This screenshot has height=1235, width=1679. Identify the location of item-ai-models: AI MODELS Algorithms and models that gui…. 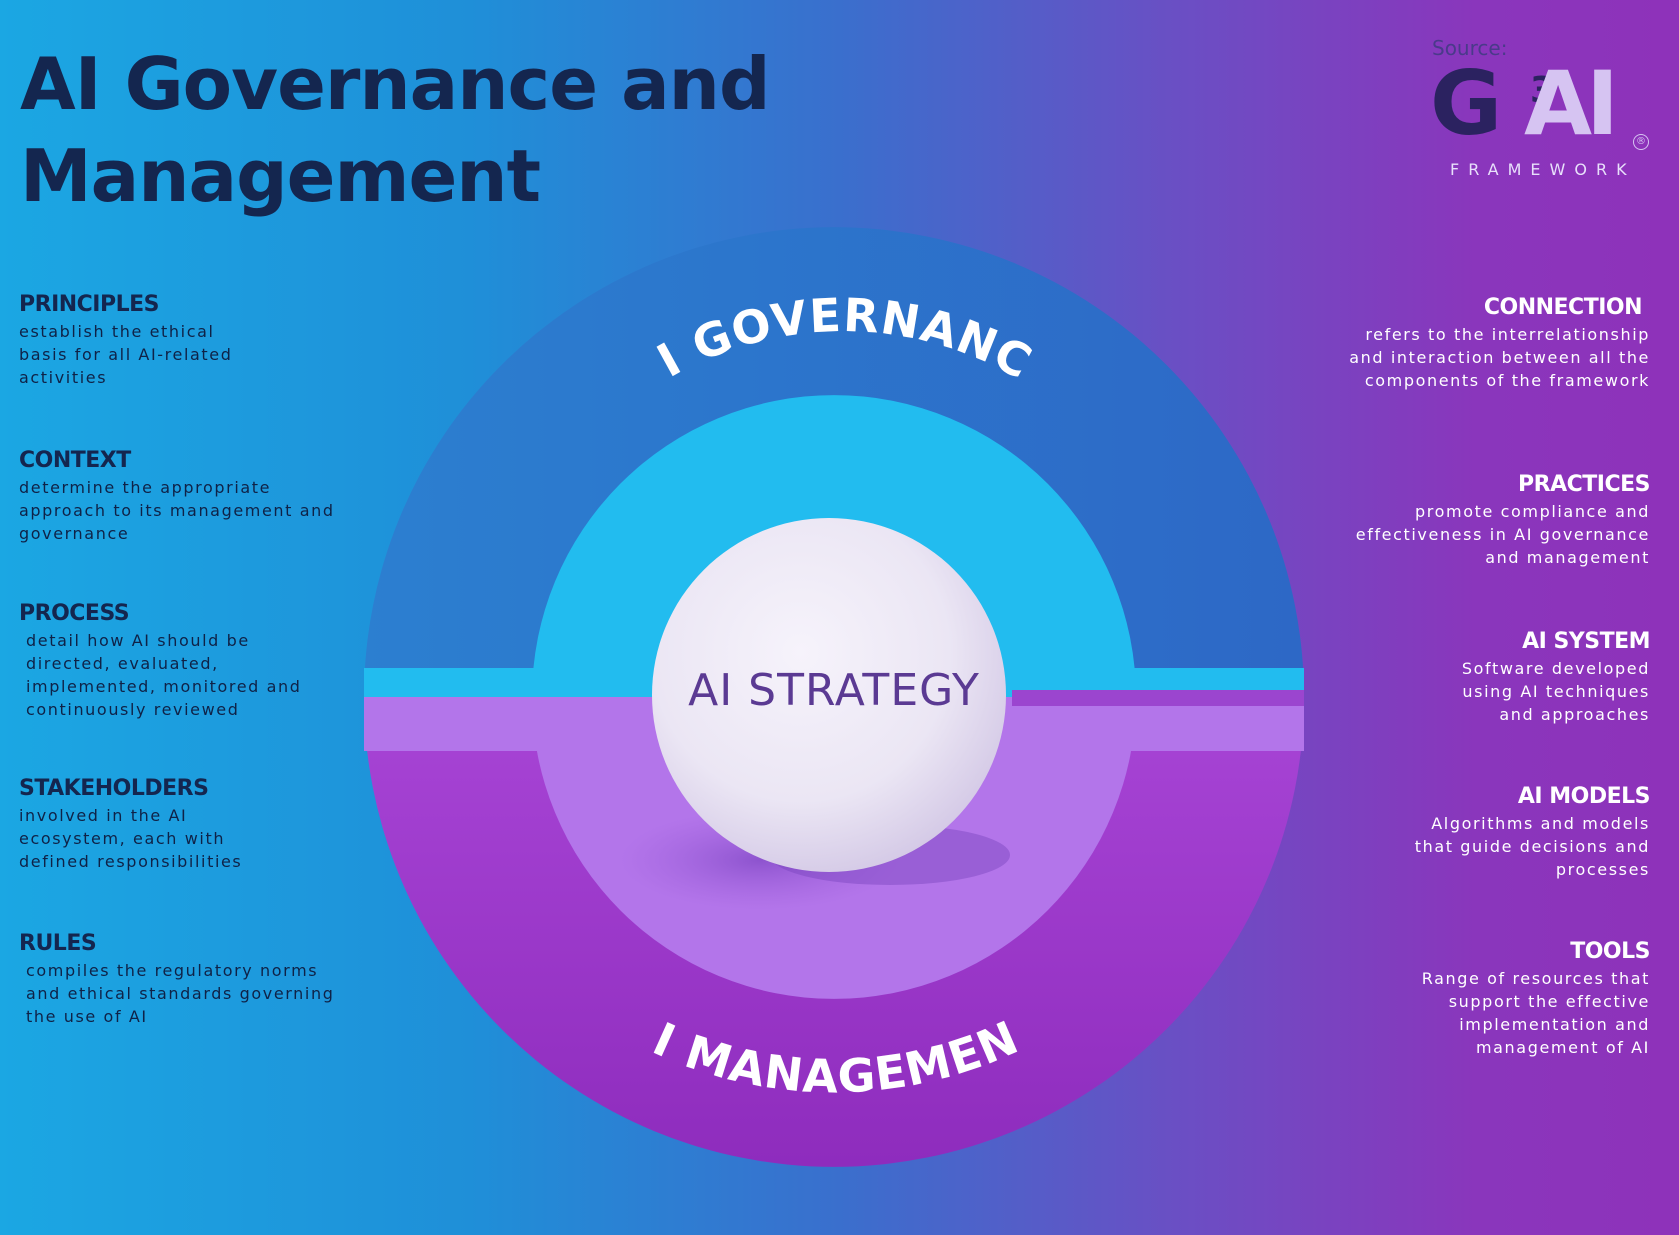
(1490, 831).